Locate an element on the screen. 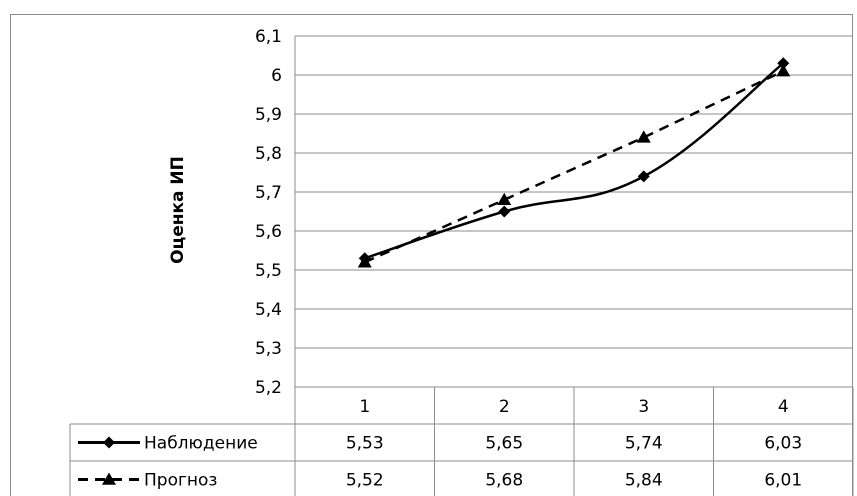  y-tick-label: 5,2 is located at coordinates (268, 388).